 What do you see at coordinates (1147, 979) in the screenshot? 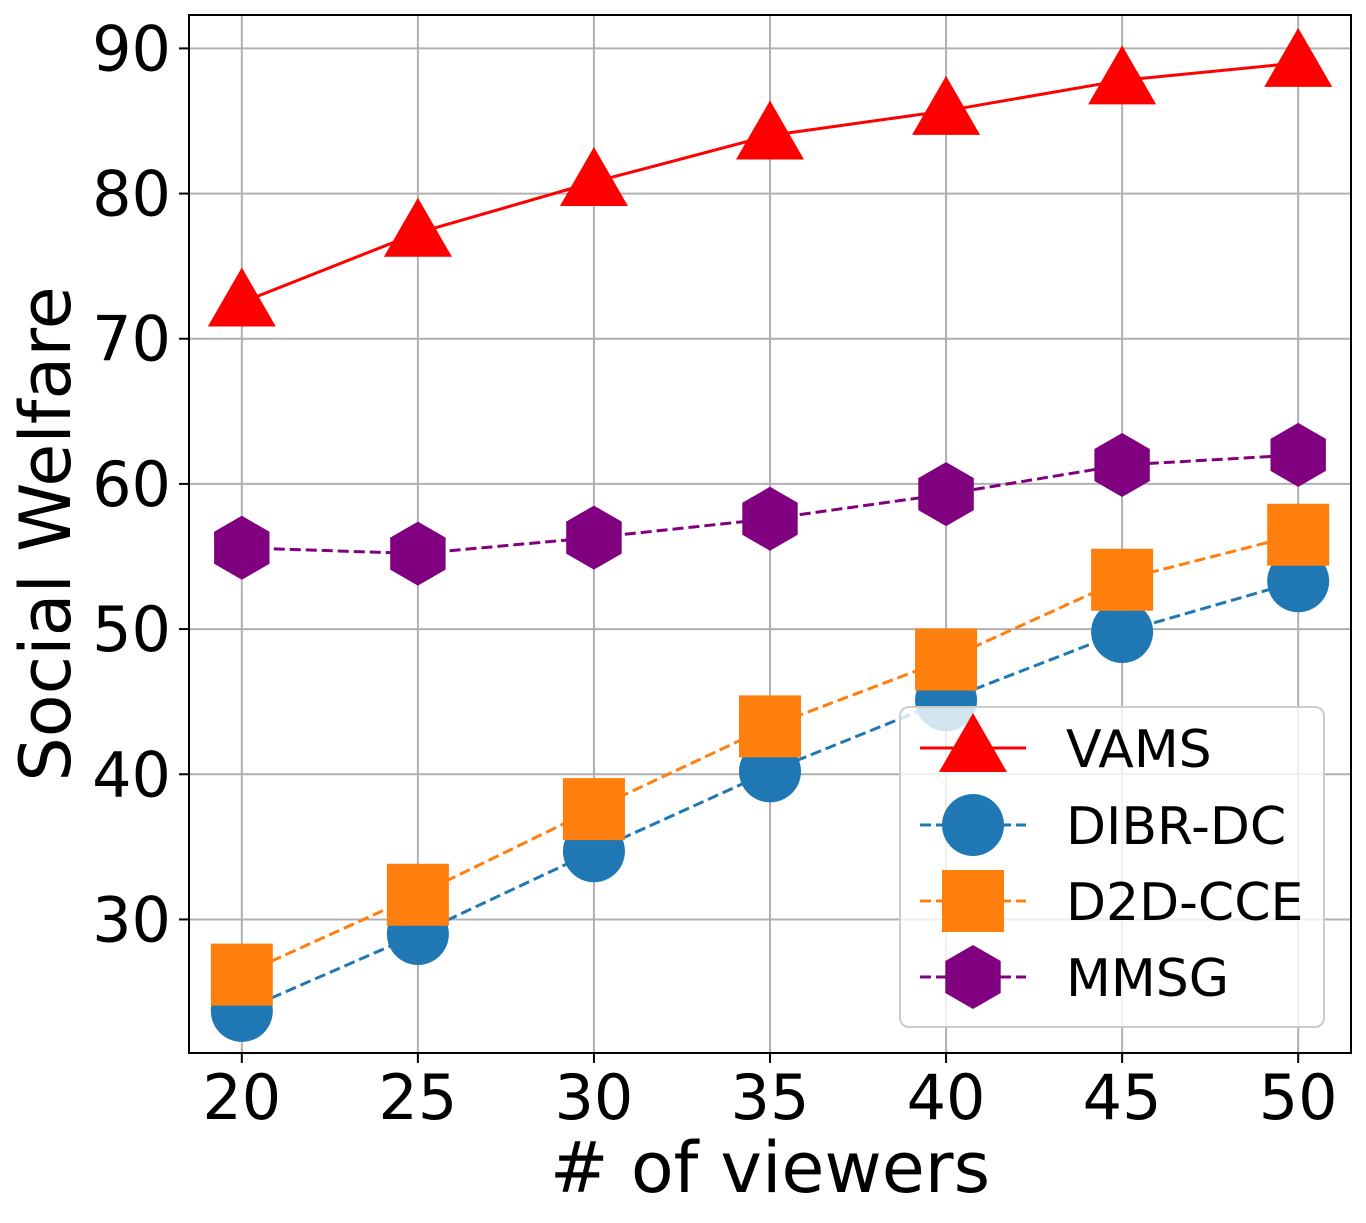
I see `legend-label-mmsg: MMSG` at bounding box center [1147, 979].